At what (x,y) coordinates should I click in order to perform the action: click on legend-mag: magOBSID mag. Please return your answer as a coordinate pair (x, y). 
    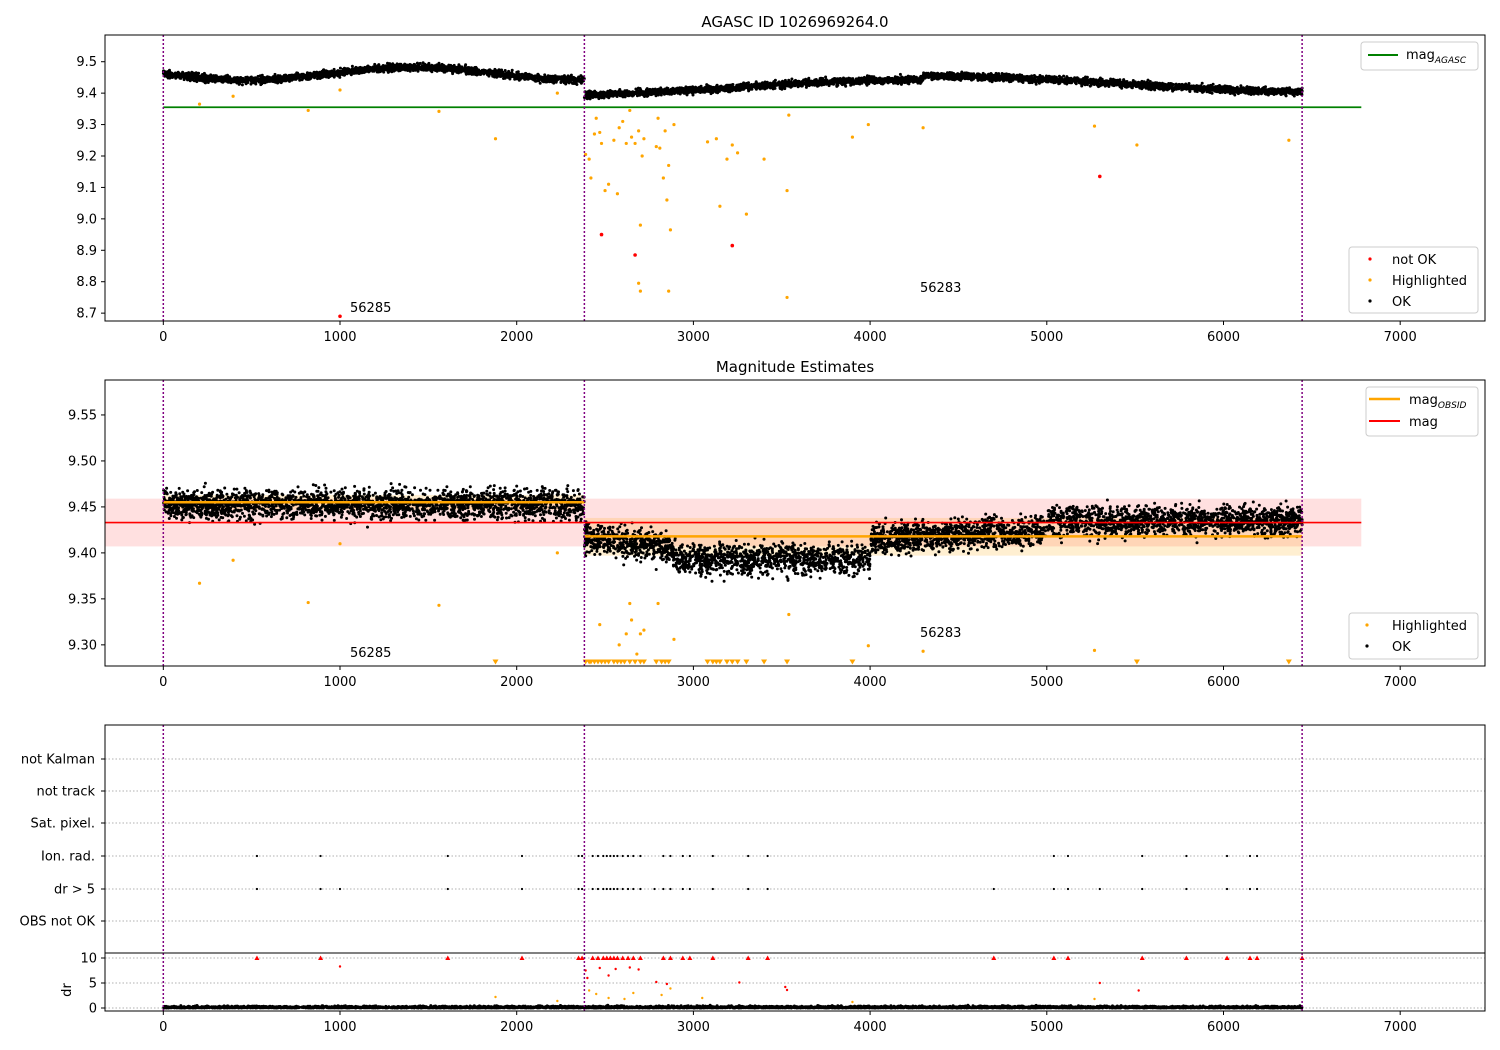
    Looking at the image, I should click on (1422, 411).